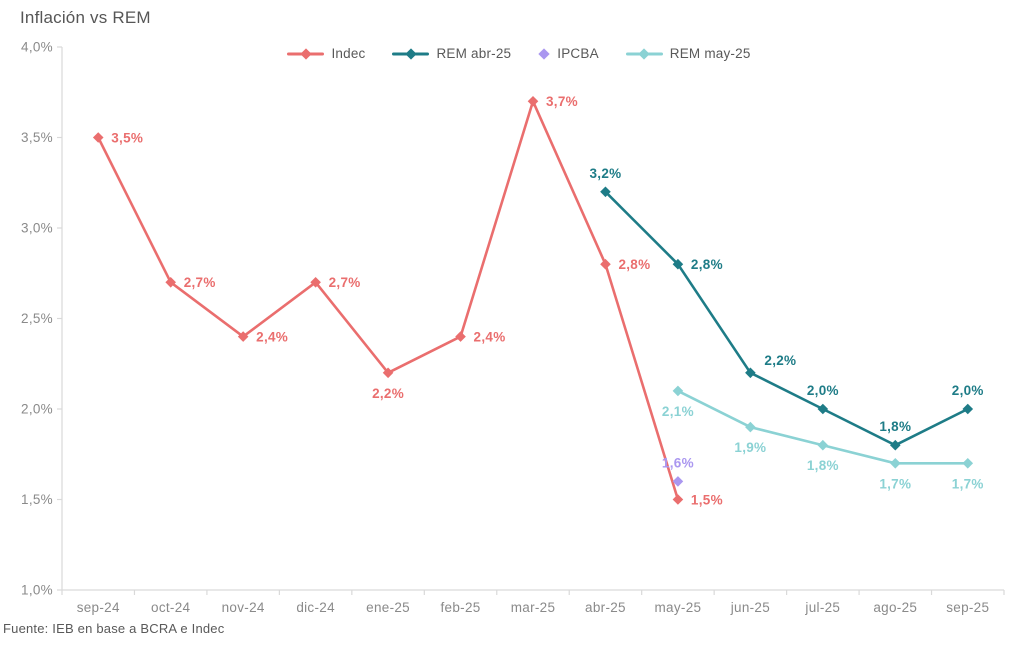 This screenshot has height=647, width=1024. I want to click on legend: Indec REM abr-25 IPCBA REM may-25, so click(512, 53).